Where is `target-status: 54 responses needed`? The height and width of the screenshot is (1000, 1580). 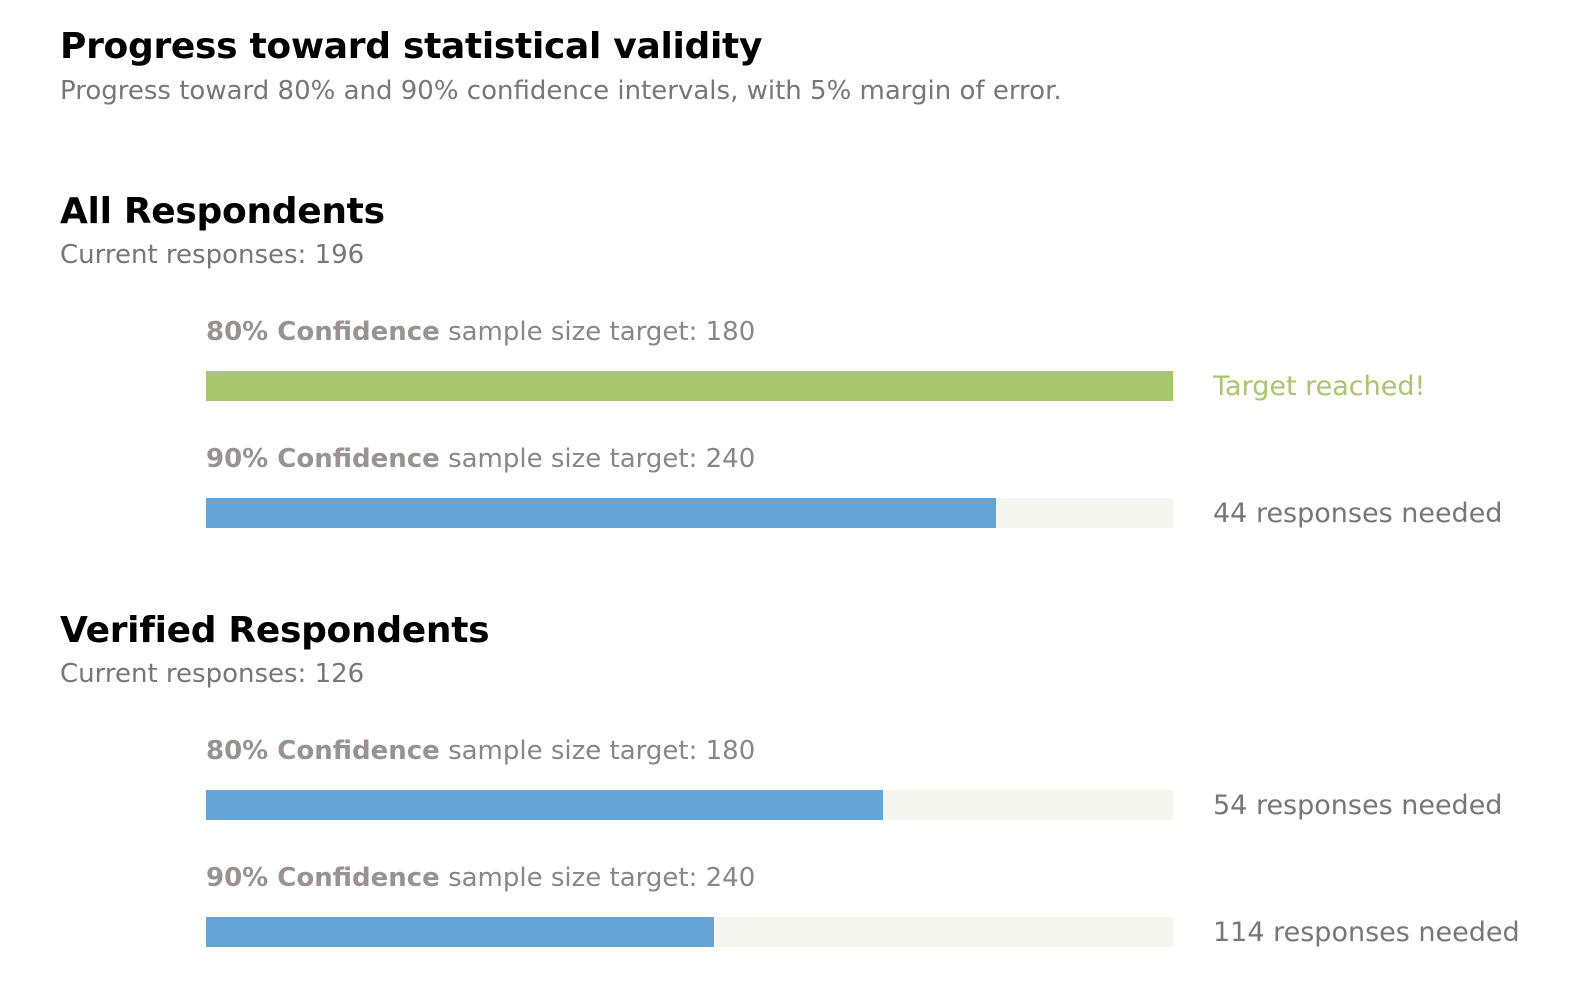 target-status: 54 responses needed is located at coordinates (1358, 805).